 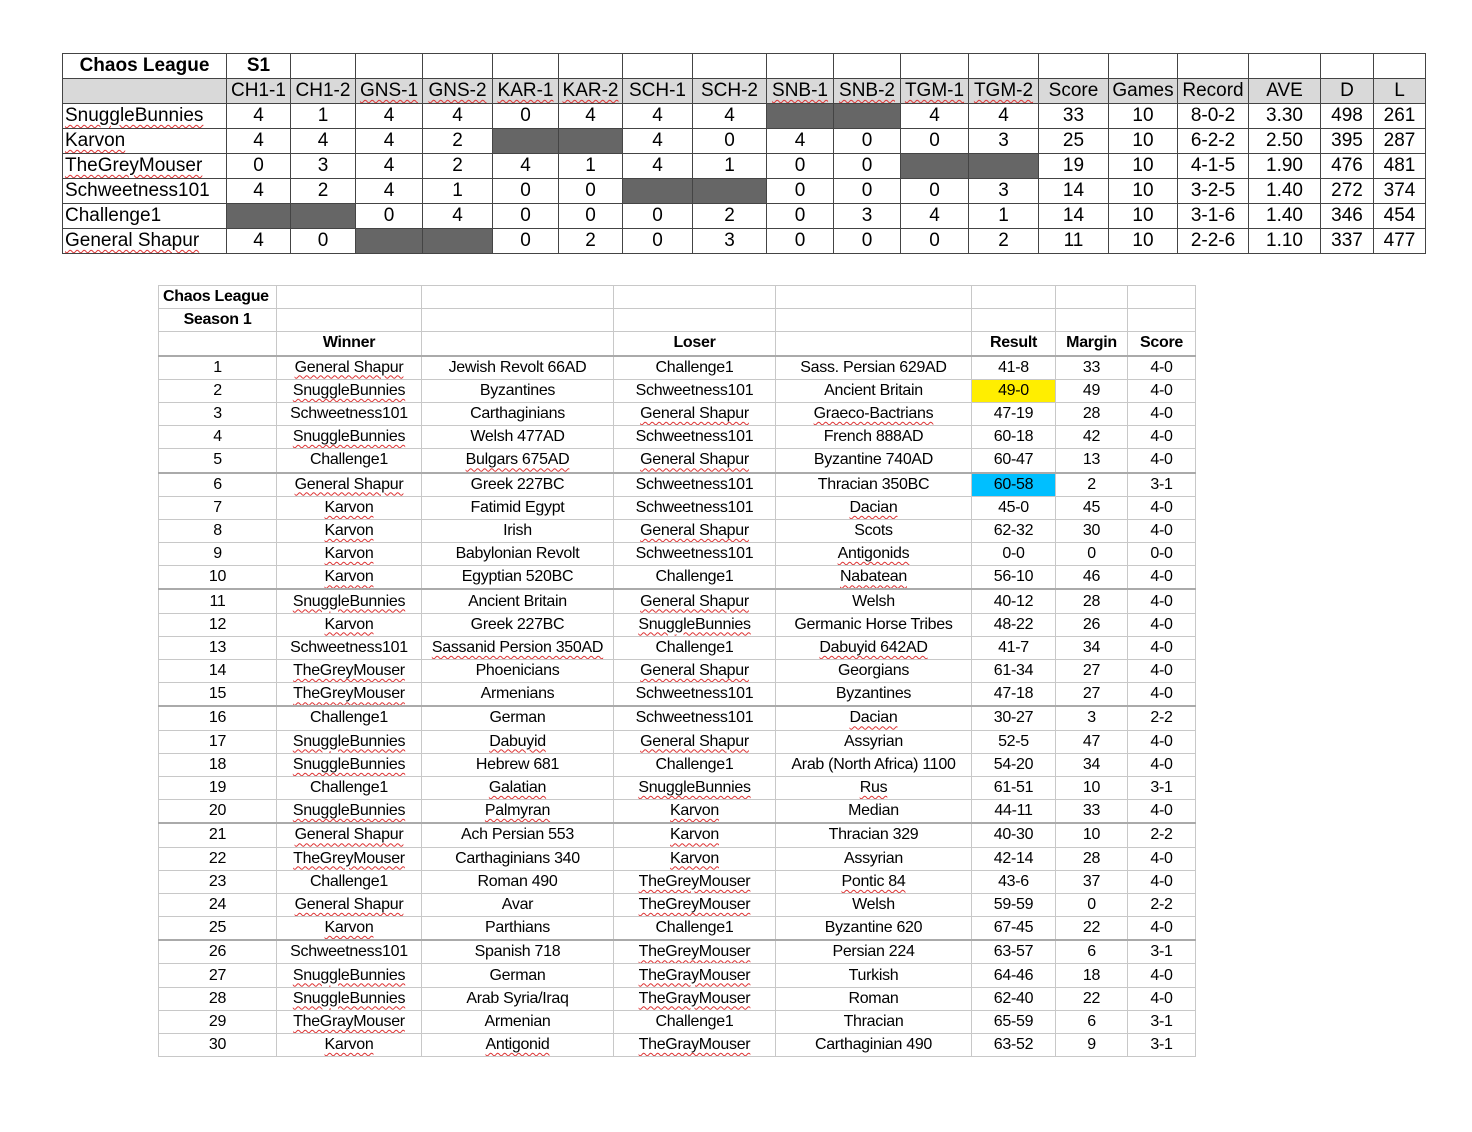 What do you see at coordinates (1091, 390) in the screenshot?
I see `margin: 49` at bounding box center [1091, 390].